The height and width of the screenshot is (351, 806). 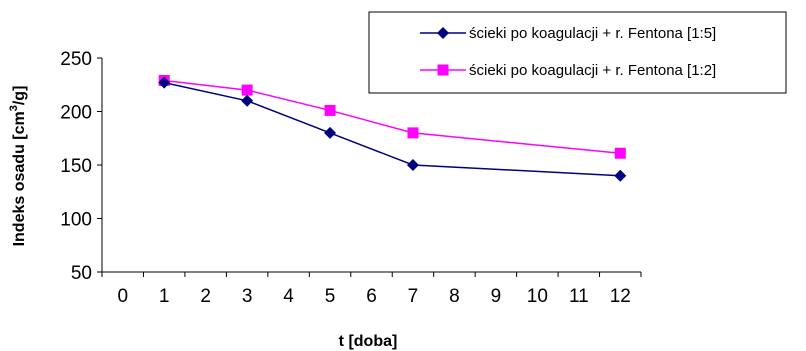 What do you see at coordinates (592, 70) in the screenshot?
I see `legend-label: ścieki po koagulacji + r. Fentona [1:2]` at bounding box center [592, 70].